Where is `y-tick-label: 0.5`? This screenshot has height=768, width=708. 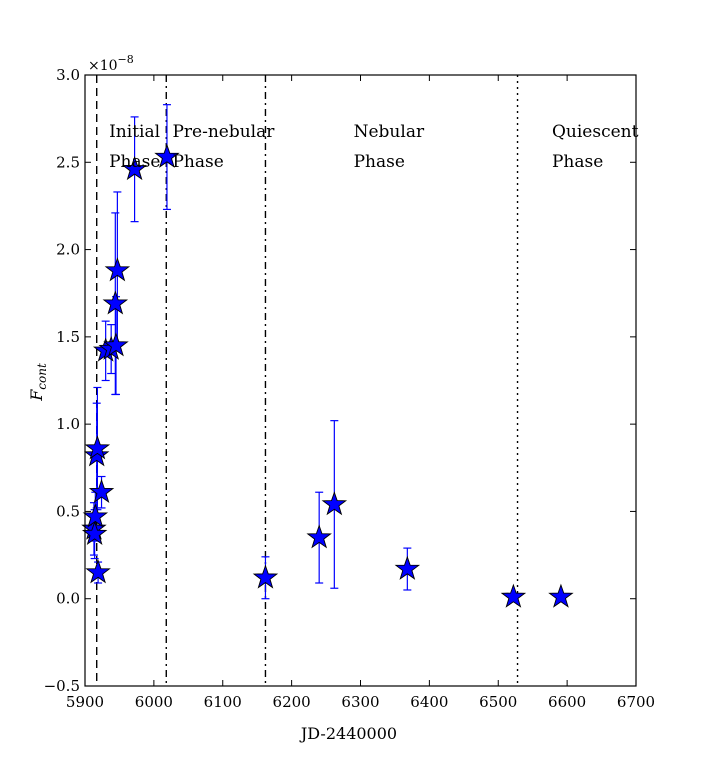
y-tick-label: 0.5 is located at coordinates (68, 511).